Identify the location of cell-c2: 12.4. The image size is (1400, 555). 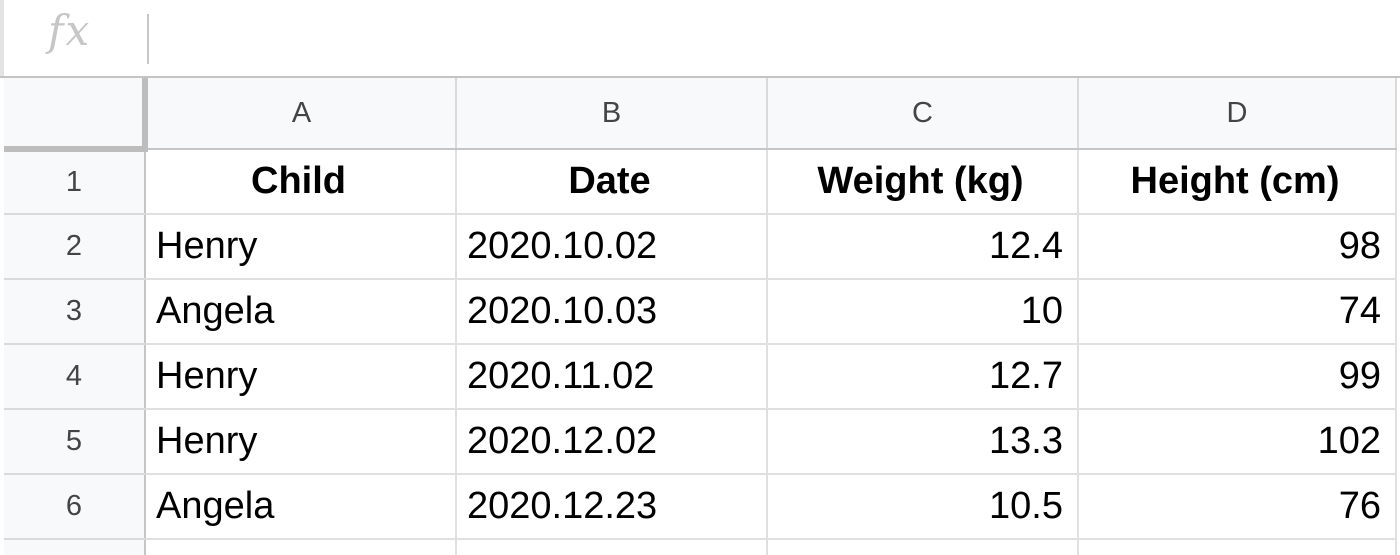
(923, 247).